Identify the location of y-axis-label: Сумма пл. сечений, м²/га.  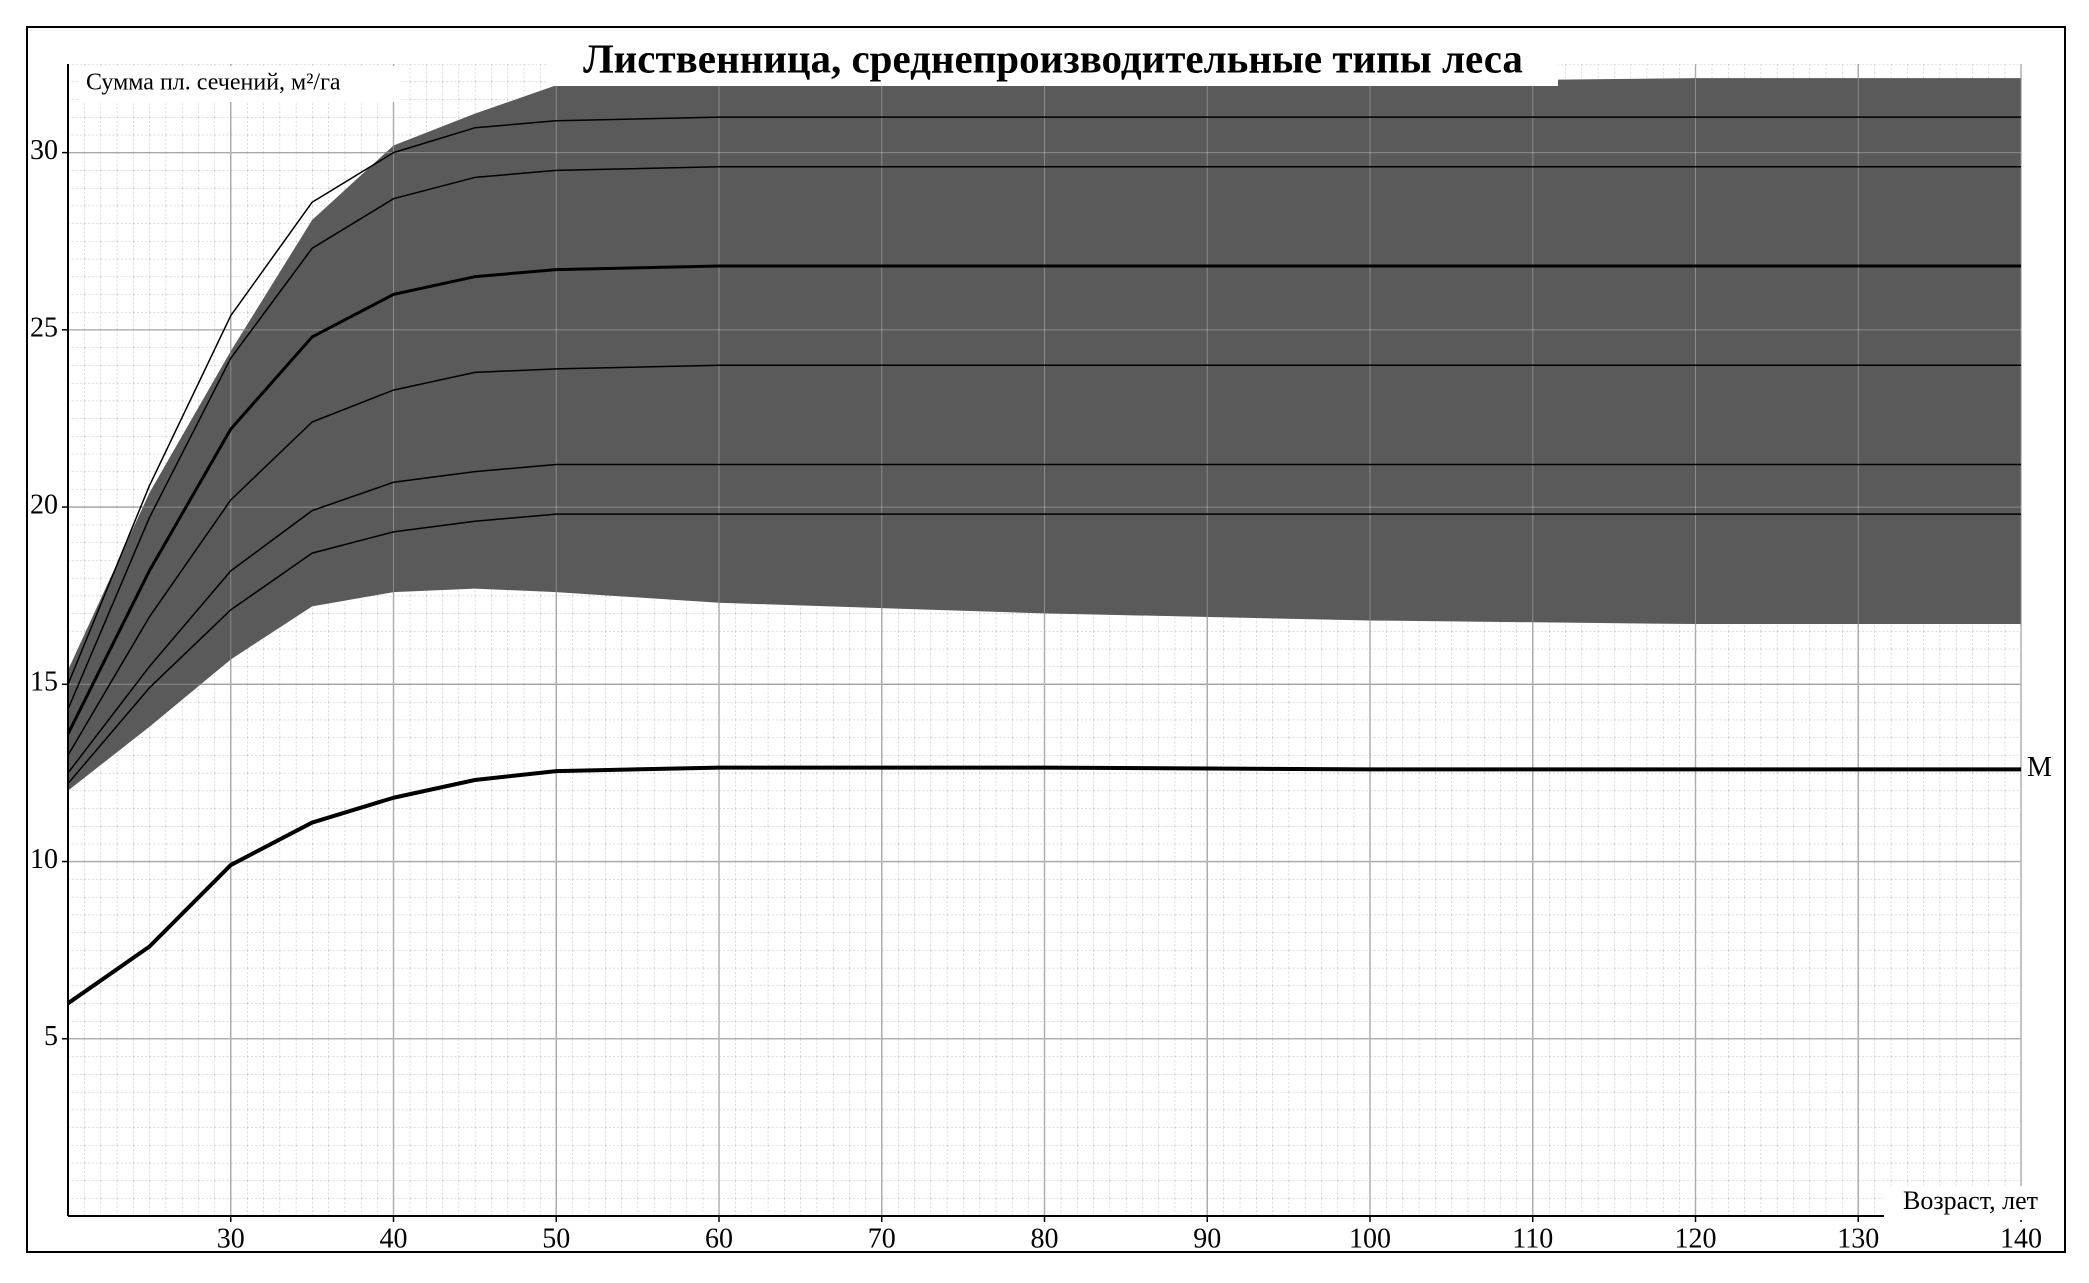
(213, 83).